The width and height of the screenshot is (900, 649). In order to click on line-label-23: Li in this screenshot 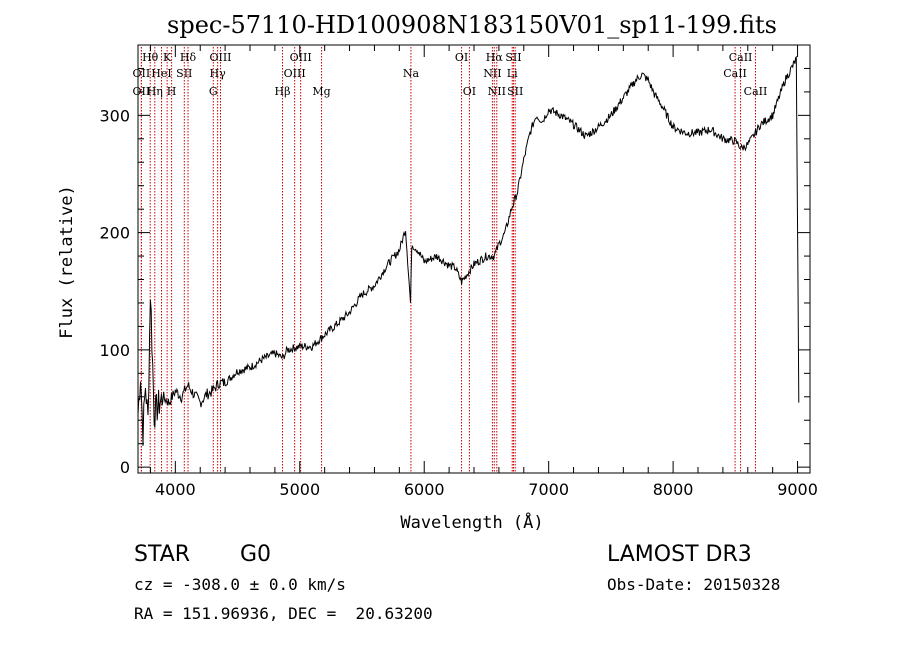, I will do `click(512, 73)`.